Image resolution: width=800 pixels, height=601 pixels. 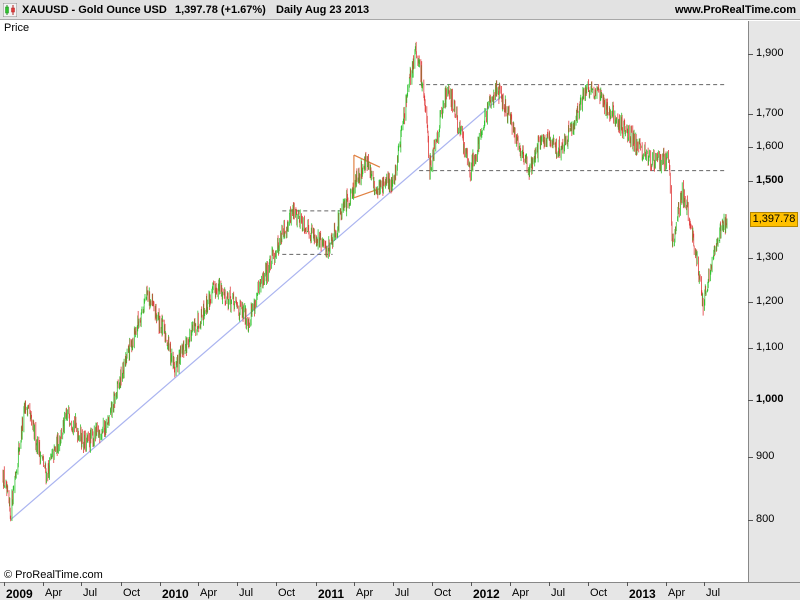 What do you see at coordinates (770, 347) in the screenshot?
I see `y-axis-label: 1,100` at bounding box center [770, 347].